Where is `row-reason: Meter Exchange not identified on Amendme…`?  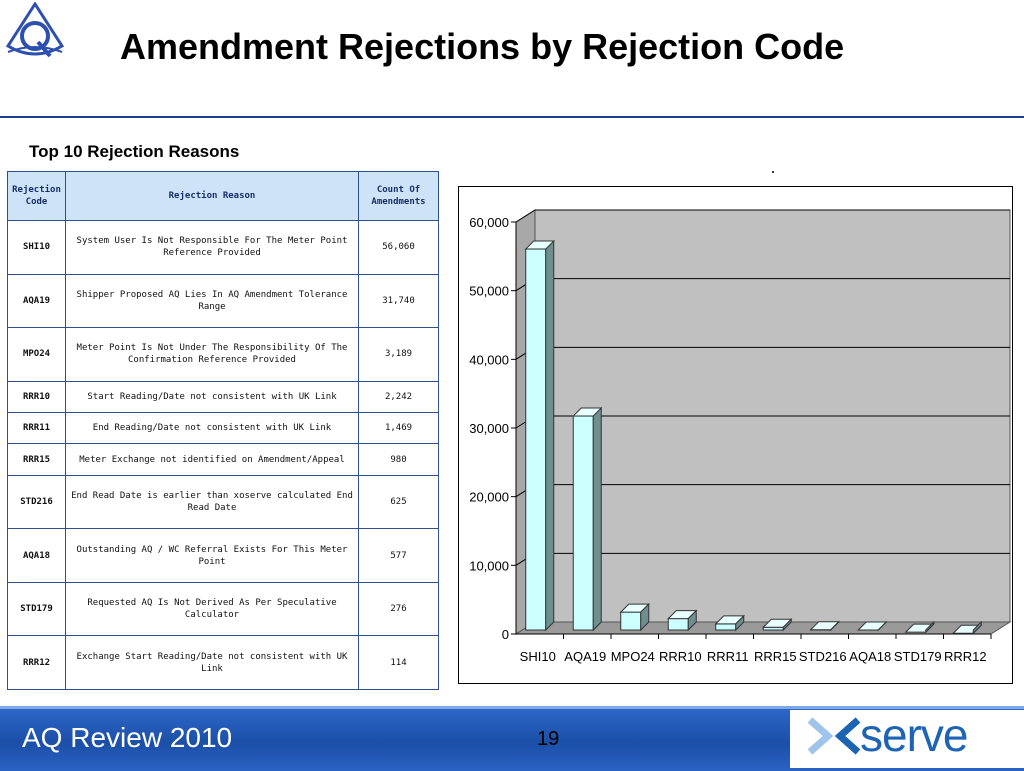 row-reason: Meter Exchange not identified on Amendme… is located at coordinates (212, 459).